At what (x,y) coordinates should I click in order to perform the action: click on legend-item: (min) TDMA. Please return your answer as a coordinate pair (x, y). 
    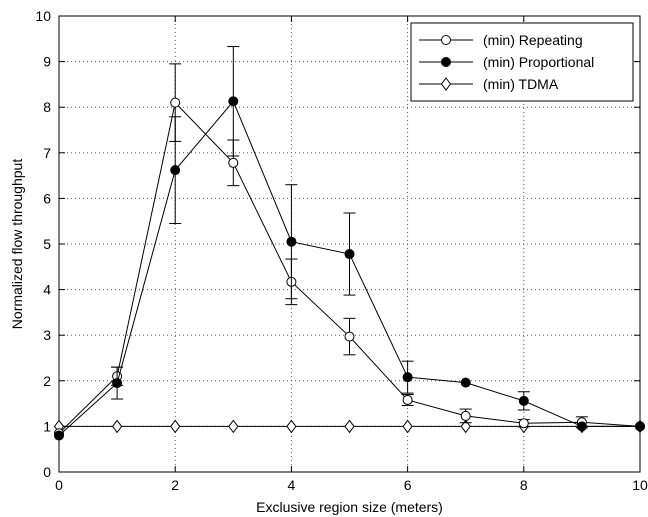
    Looking at the image, I should click on (489, 84).